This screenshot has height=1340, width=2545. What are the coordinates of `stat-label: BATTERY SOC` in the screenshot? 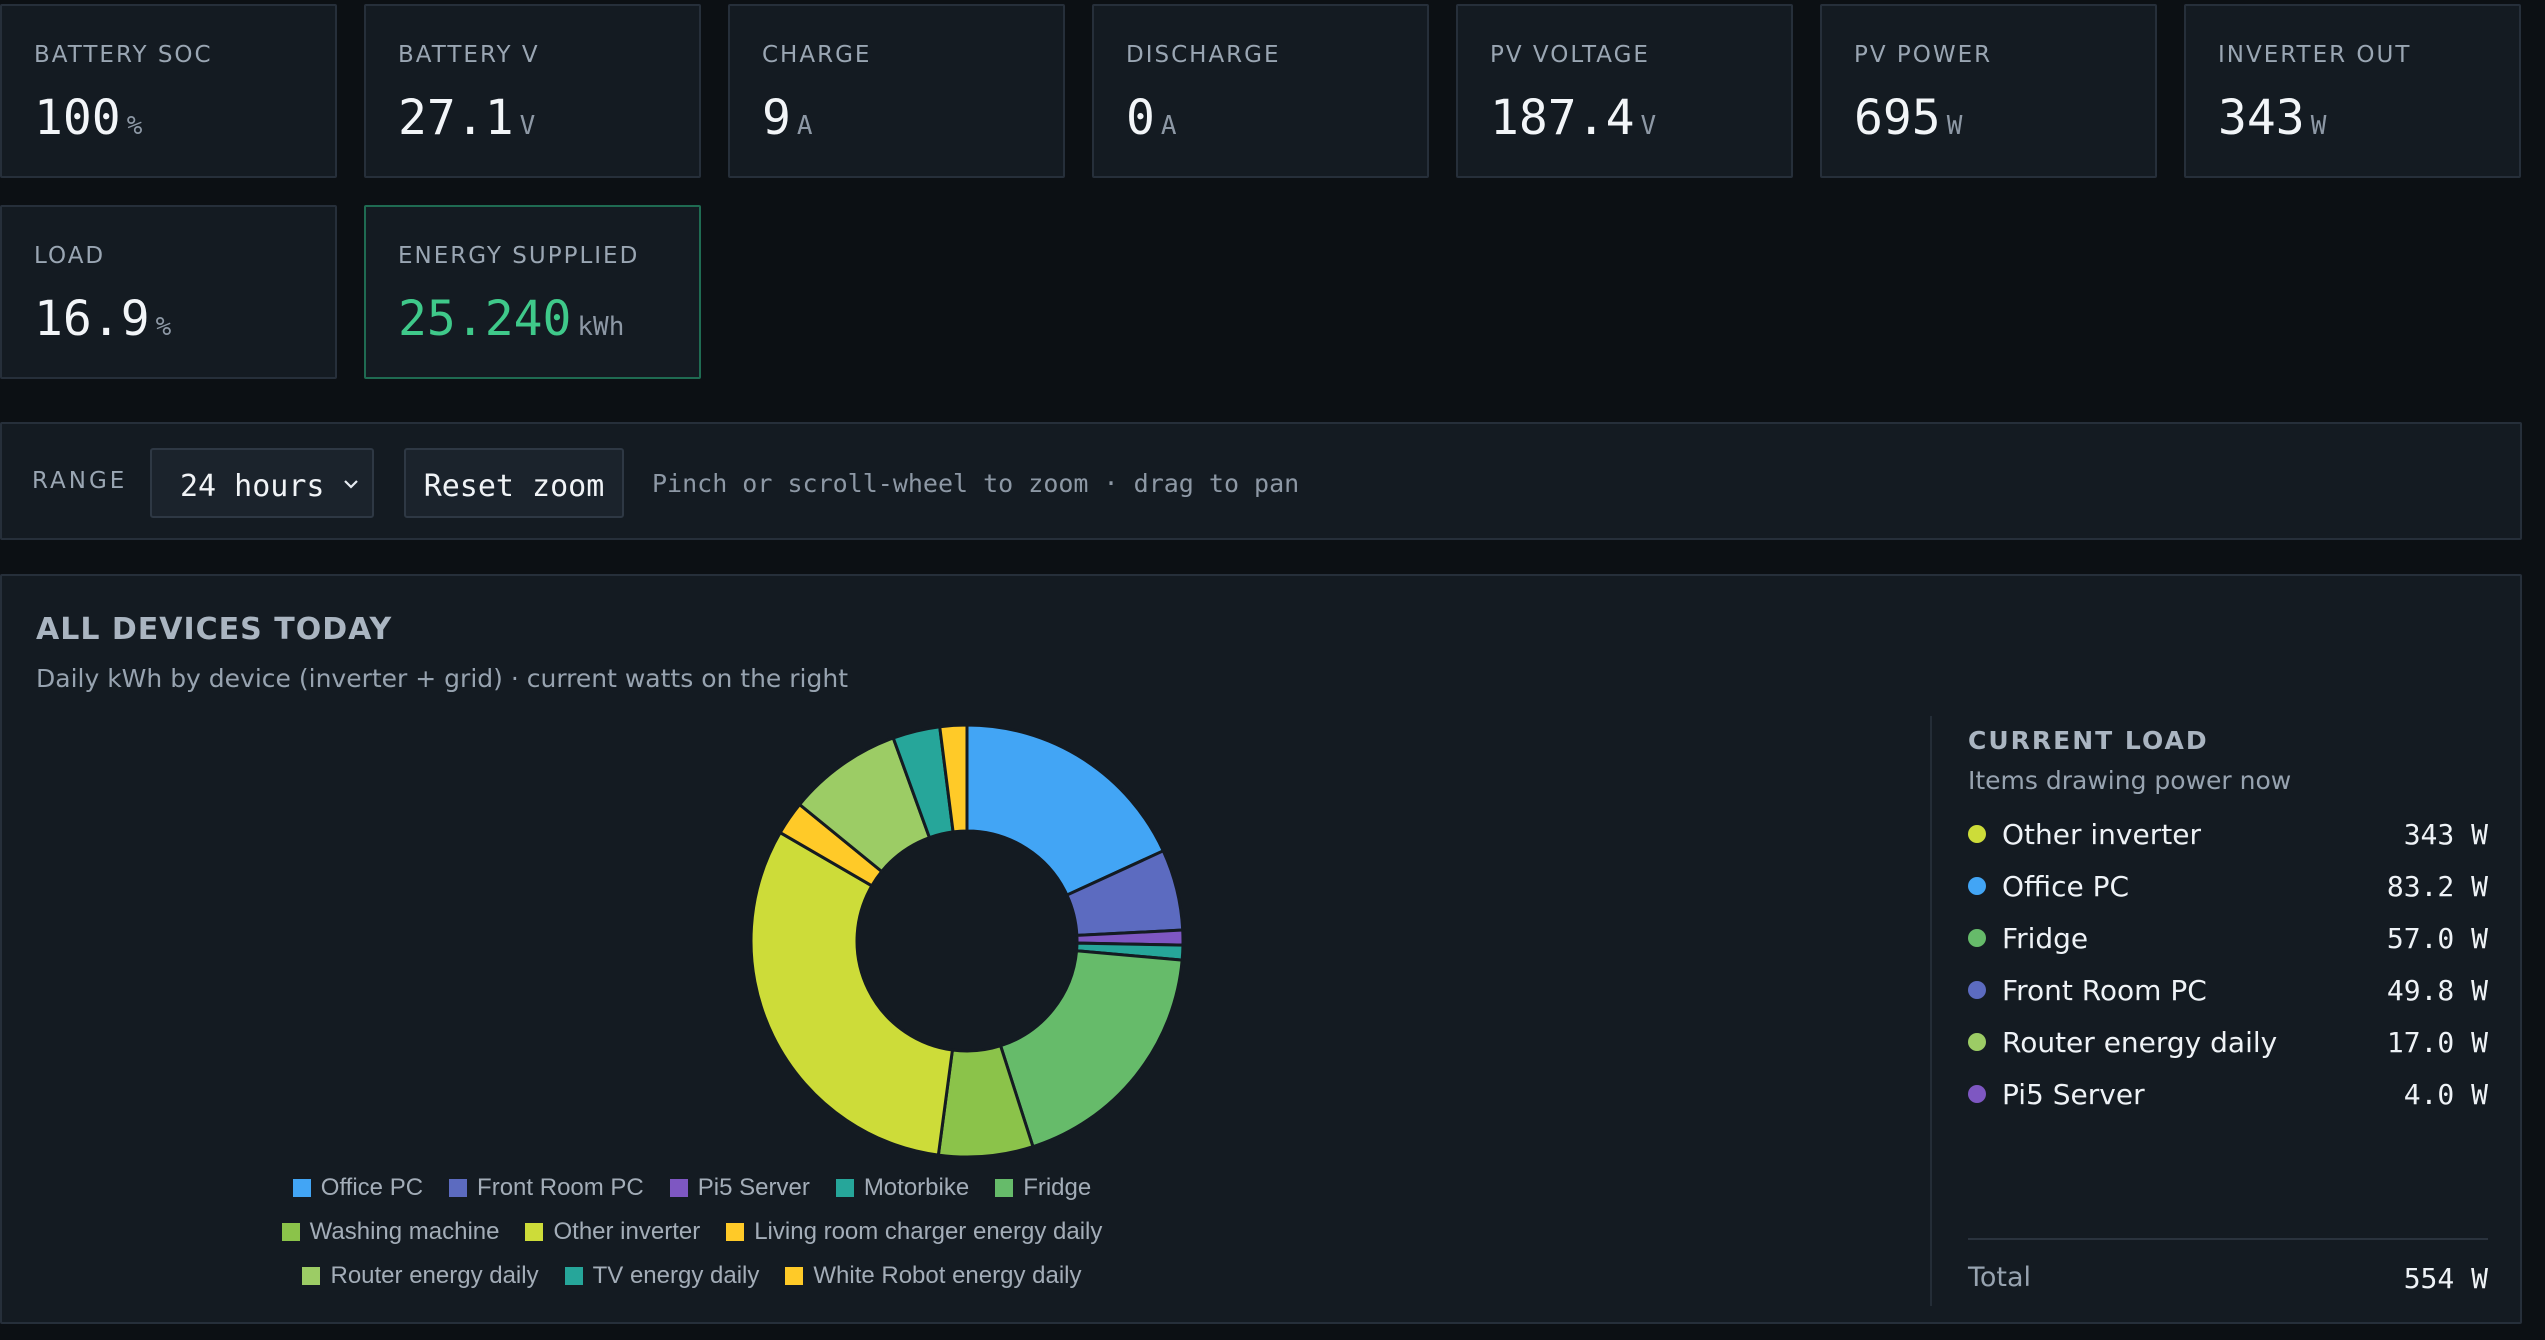 It's located at (123, 55).